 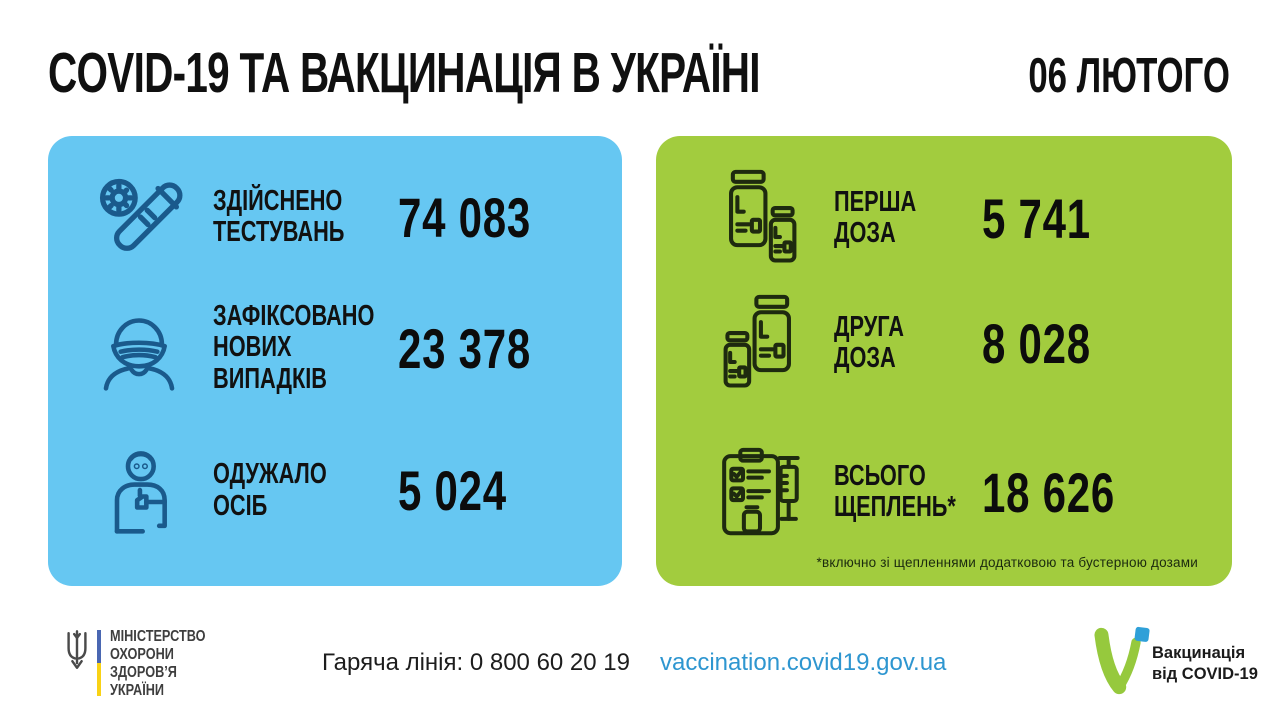 I want to click on ministry-name-text: МІНІСТЕРСТВО ОХОРОНИ ЗДОРОВ’Я УКРАЇНИ, so click(x=158, y=663).